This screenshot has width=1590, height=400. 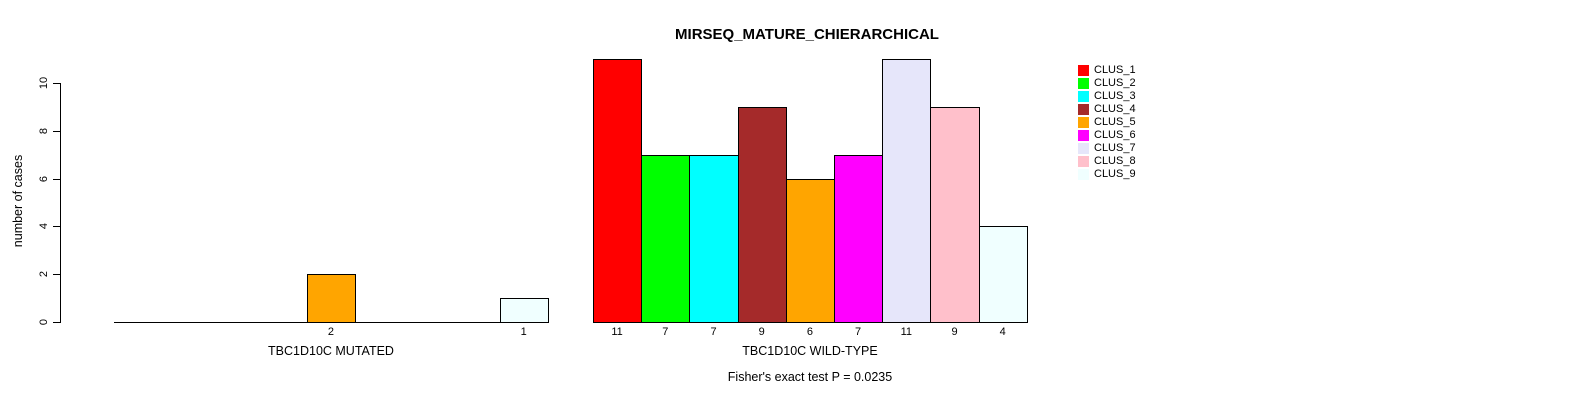 What do you see at coordinates (810, 377) in the screenshot?
I see `fisher-test-annotation: Fisher's exact test P = 0.0235` at bounding box center [810, 377].